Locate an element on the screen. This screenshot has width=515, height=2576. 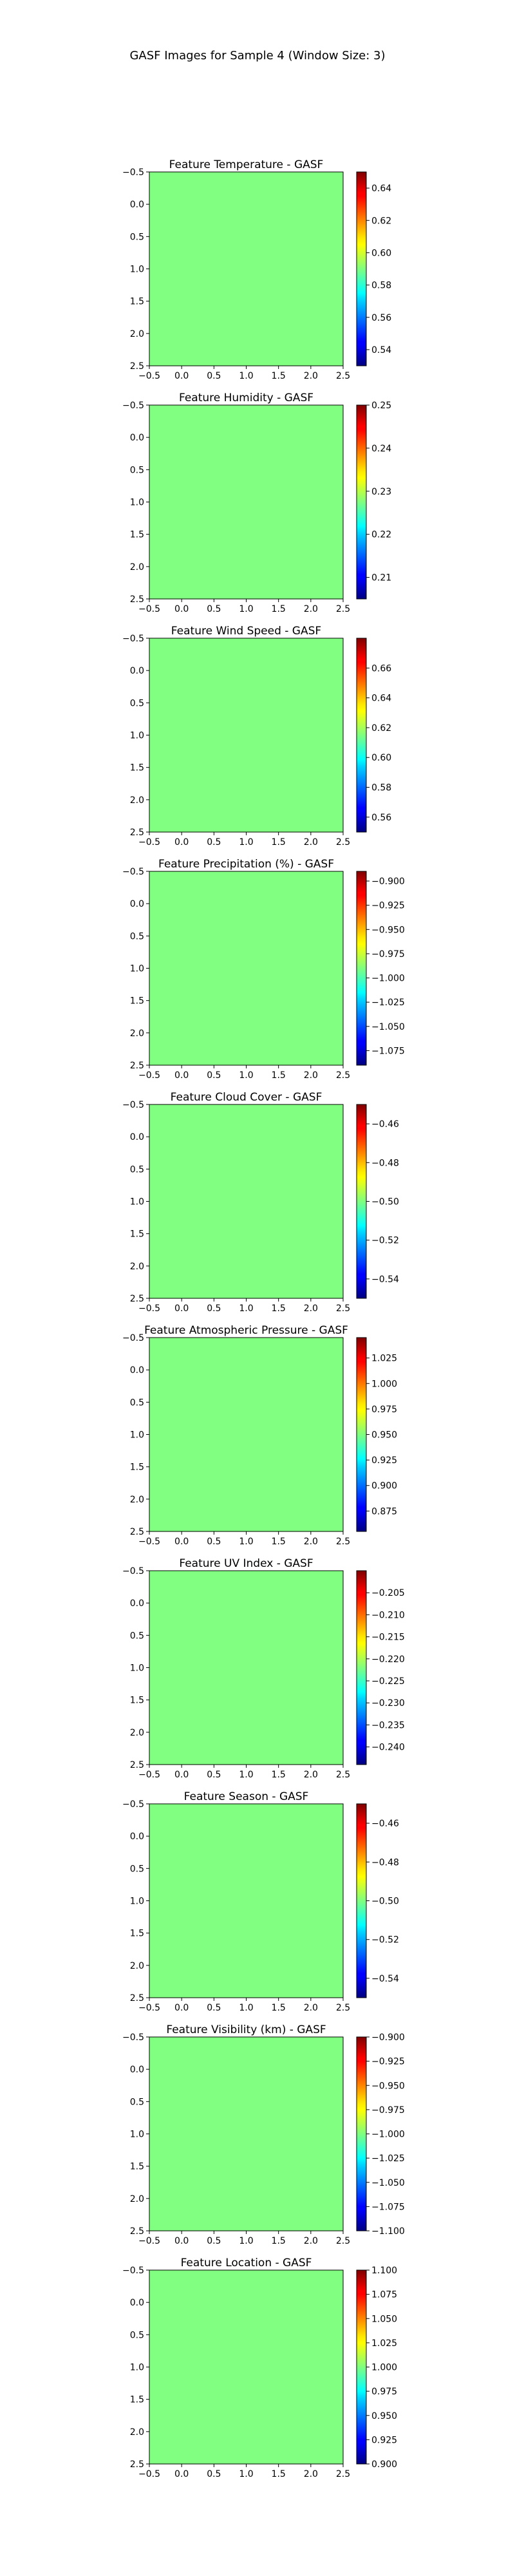
colorbar-tick-label: 0.25 is located at coordinates (381, 406).